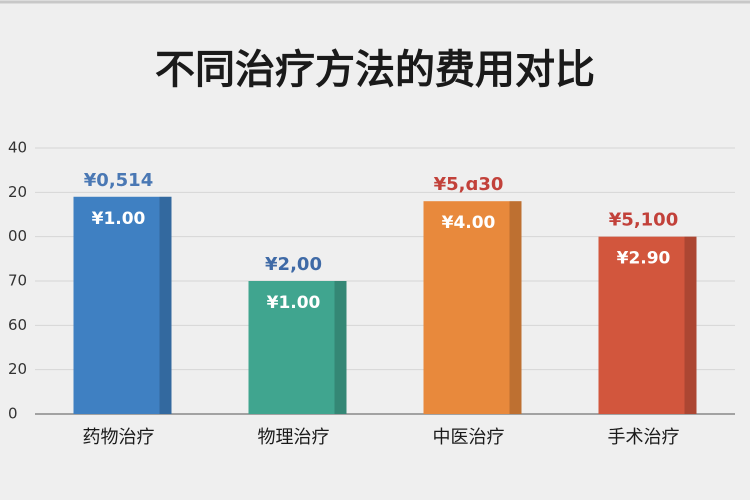  Describe the element at coordinates (293, 264) in the screenshot. I see `bar-top-label: ¥2,00` at that location.